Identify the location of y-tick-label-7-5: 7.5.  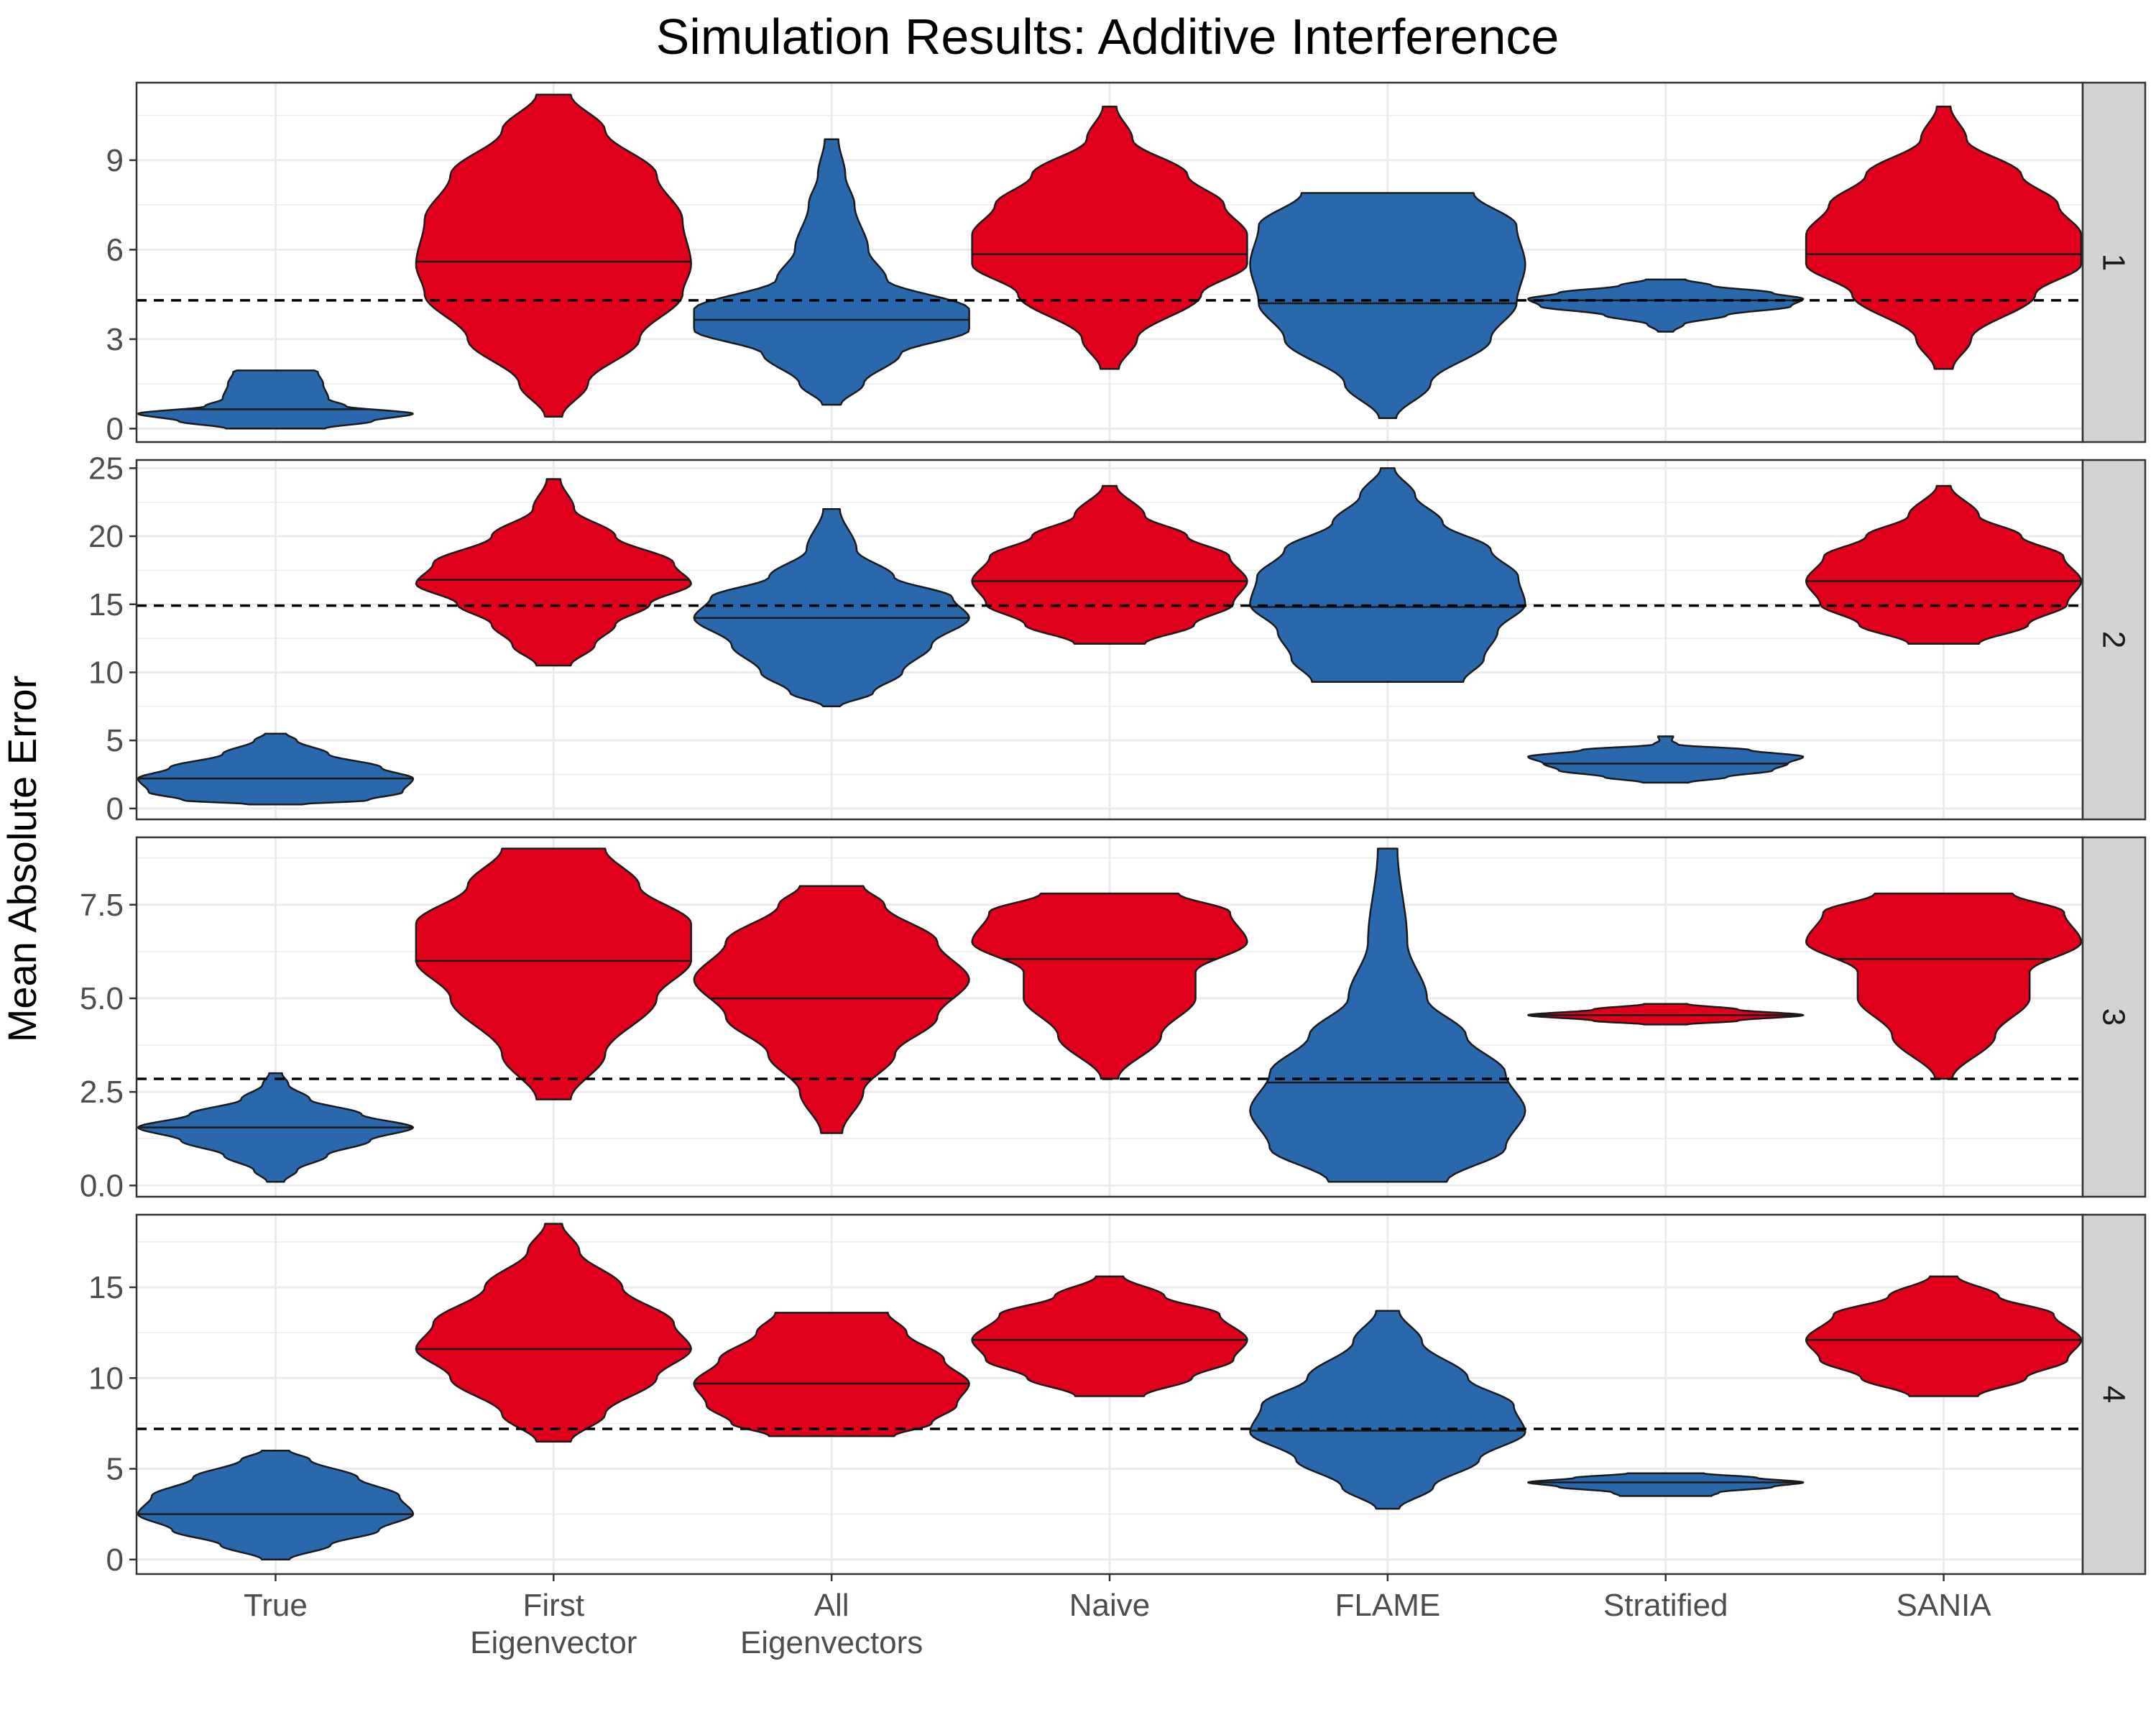
(102, 905).